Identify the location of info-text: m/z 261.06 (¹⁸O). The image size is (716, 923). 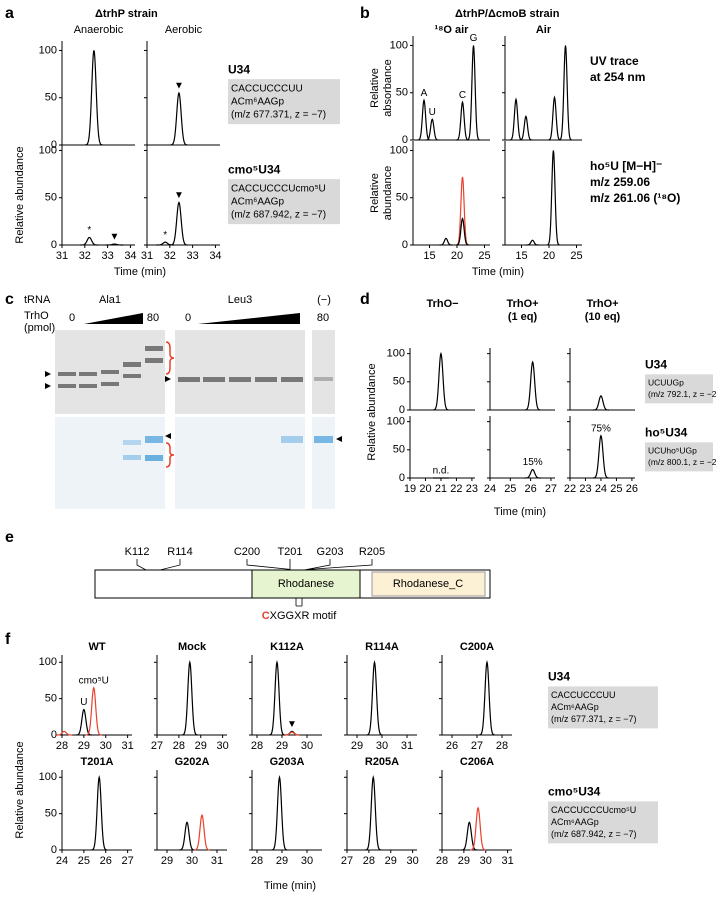
(635, 198).